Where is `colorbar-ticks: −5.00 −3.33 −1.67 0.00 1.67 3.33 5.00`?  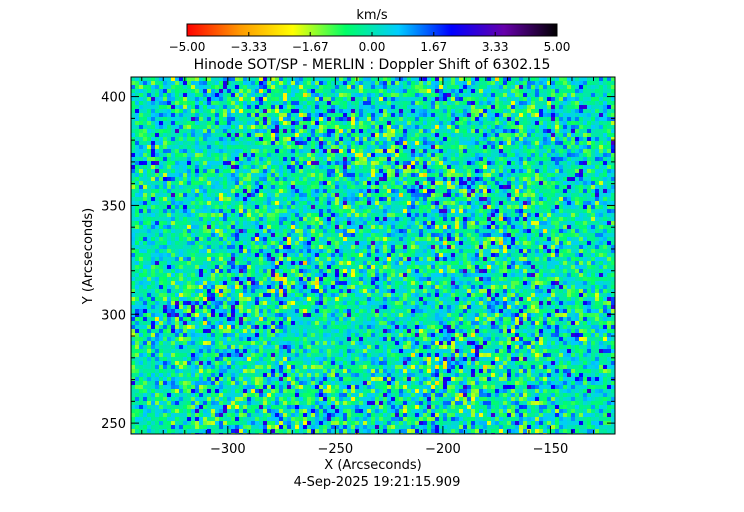 colorbar-ticks: −5.00 −3.33 −1.67 0.00 1.67 3.33 5.00 is located at coordinates (370, 43).